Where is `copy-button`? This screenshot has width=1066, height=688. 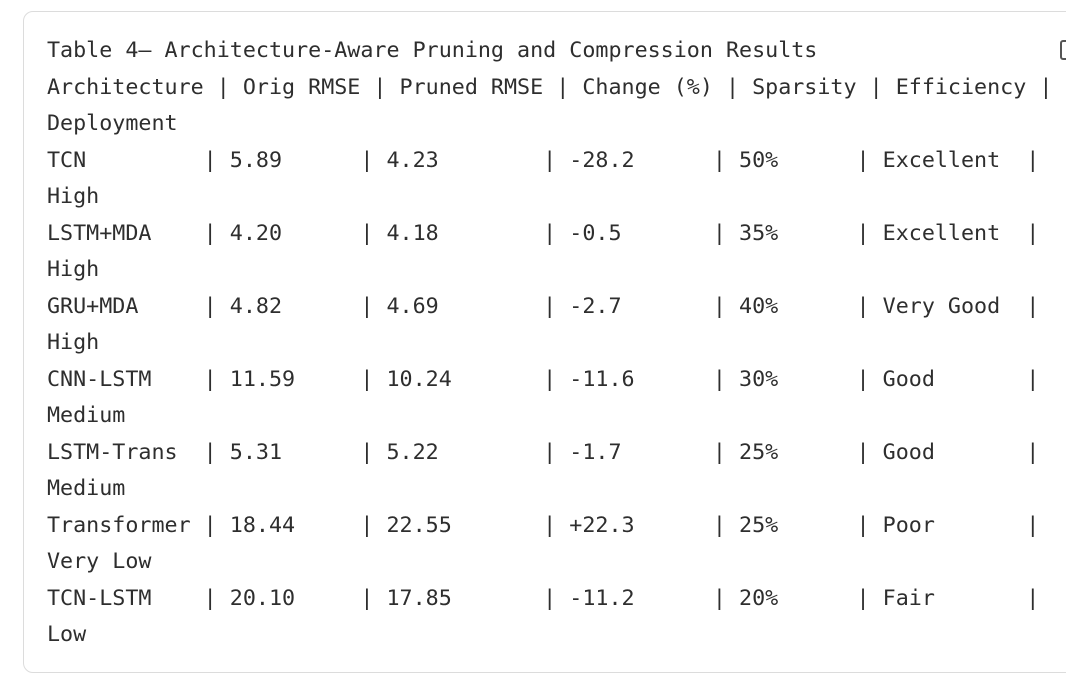
copy-button is located at coordinates (1063, 50).